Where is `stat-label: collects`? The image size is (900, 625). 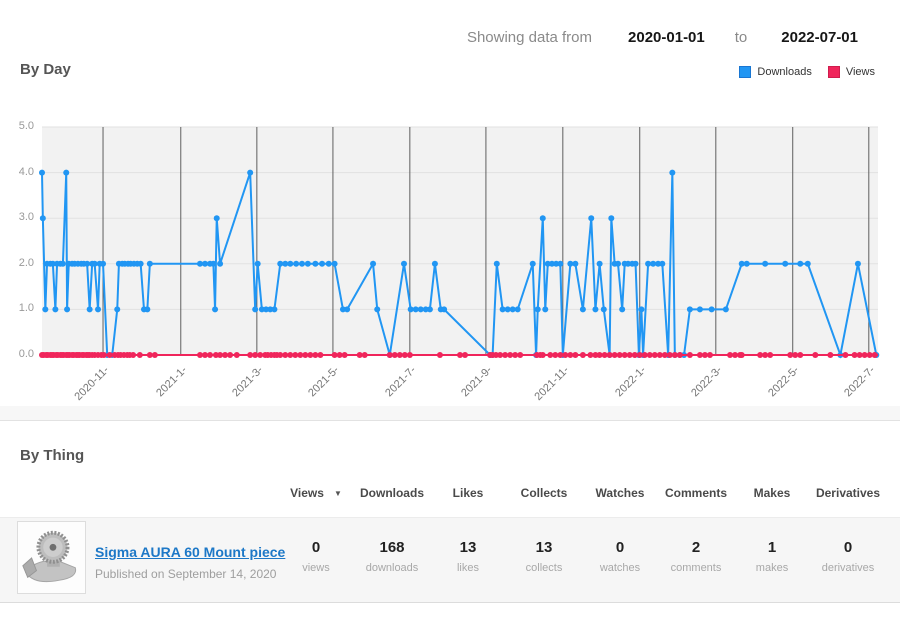 stat-label: collects is located at coordinates (544, 568).